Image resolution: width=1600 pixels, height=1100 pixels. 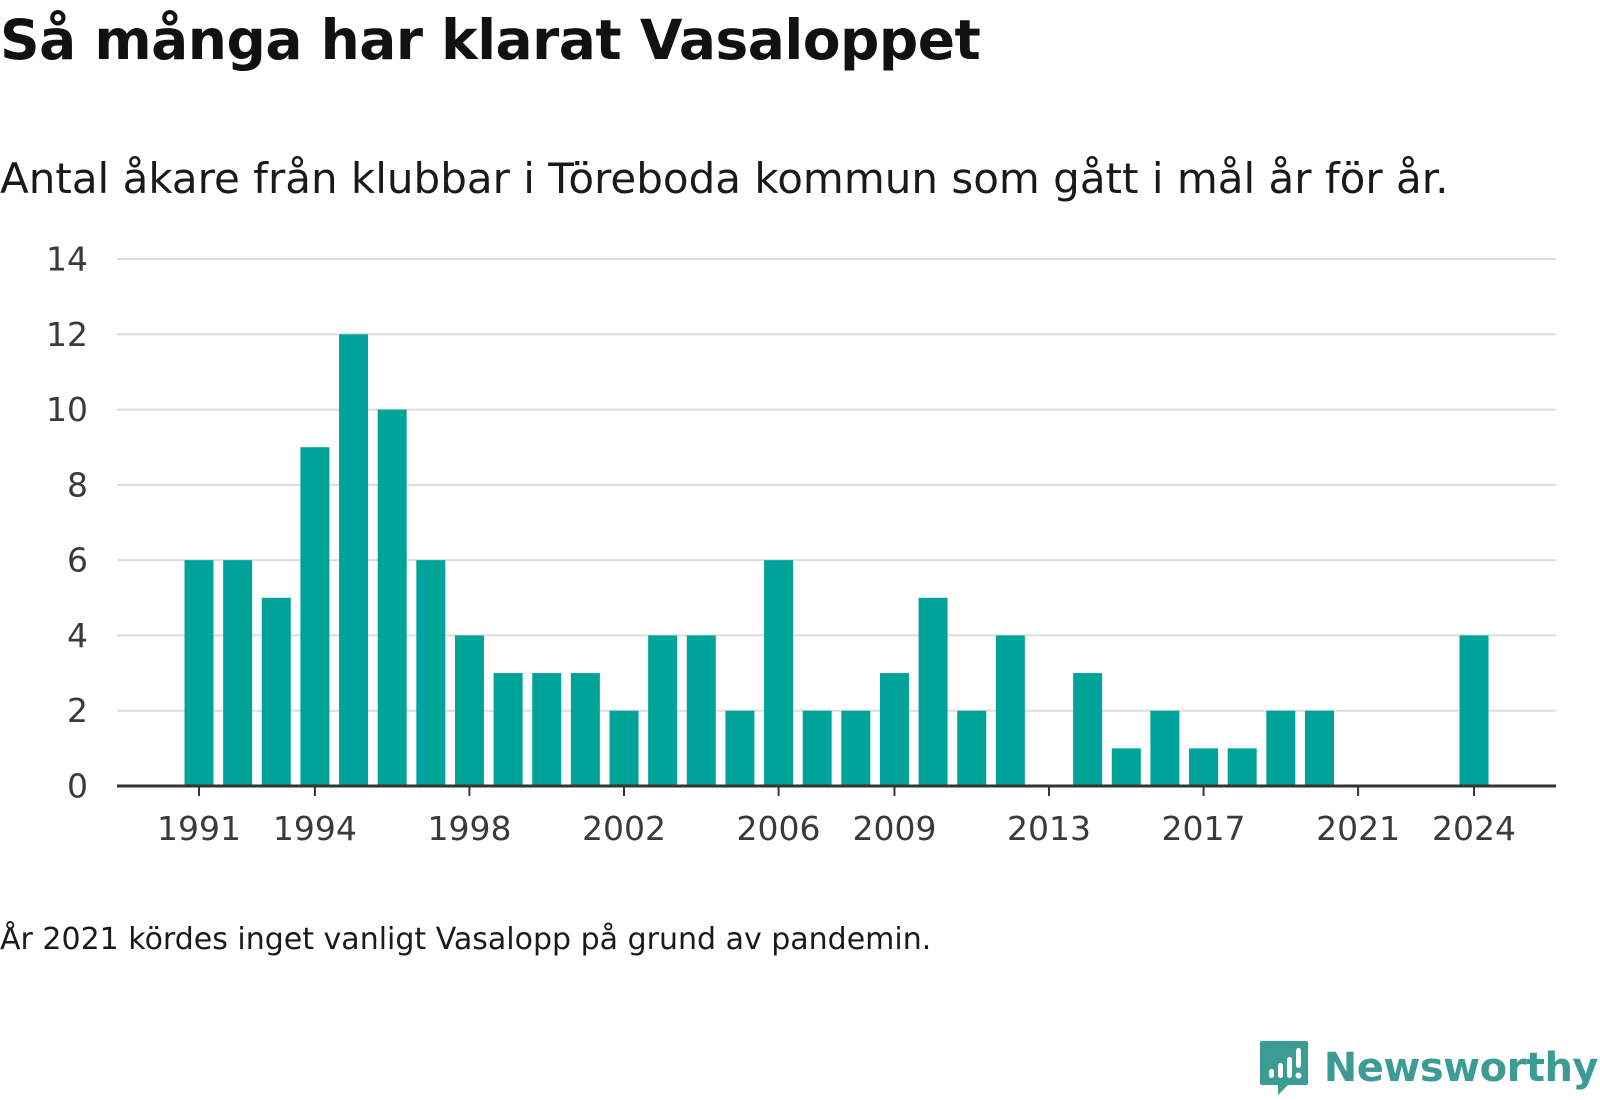 What do you see at coordinates (547, 729) in the screenshot?
I see `bar-2000` at bounding box center [547, 729].